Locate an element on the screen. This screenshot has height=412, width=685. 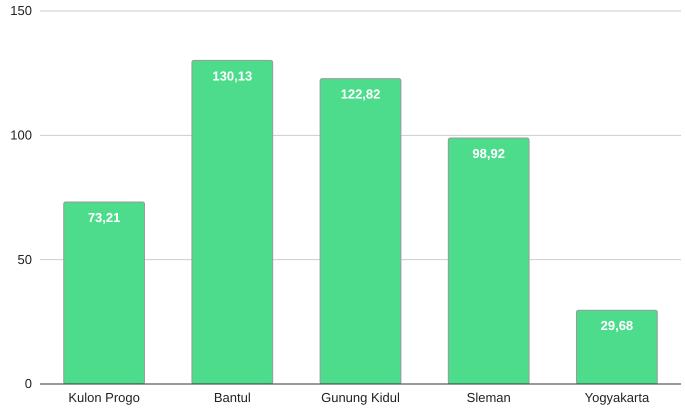
y-tick-label: 0 is located at coordinates (28, 384).